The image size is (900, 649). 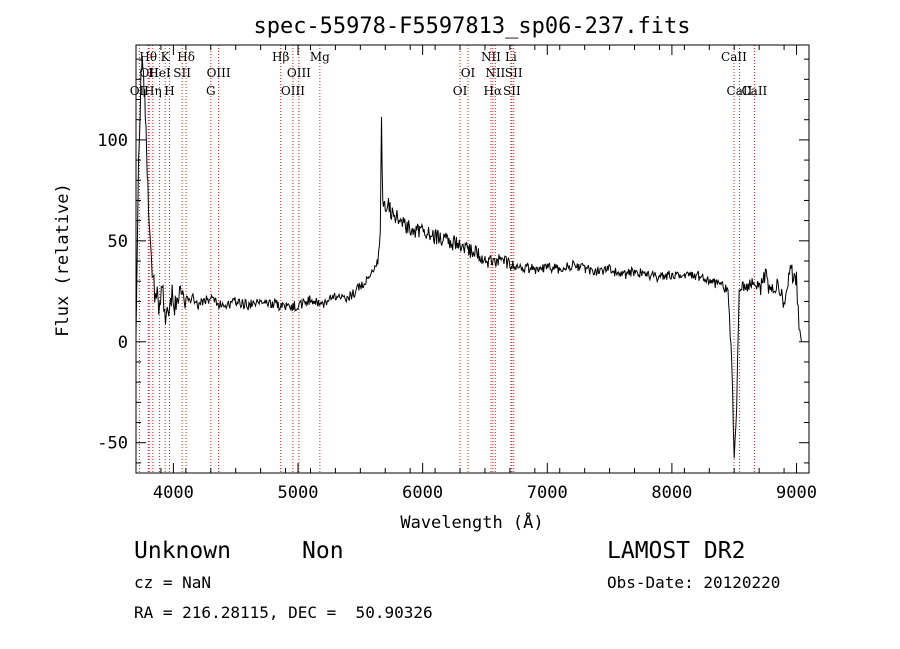 I want to click on redshift-value: cz = NaN, so click(x=173, y=582).